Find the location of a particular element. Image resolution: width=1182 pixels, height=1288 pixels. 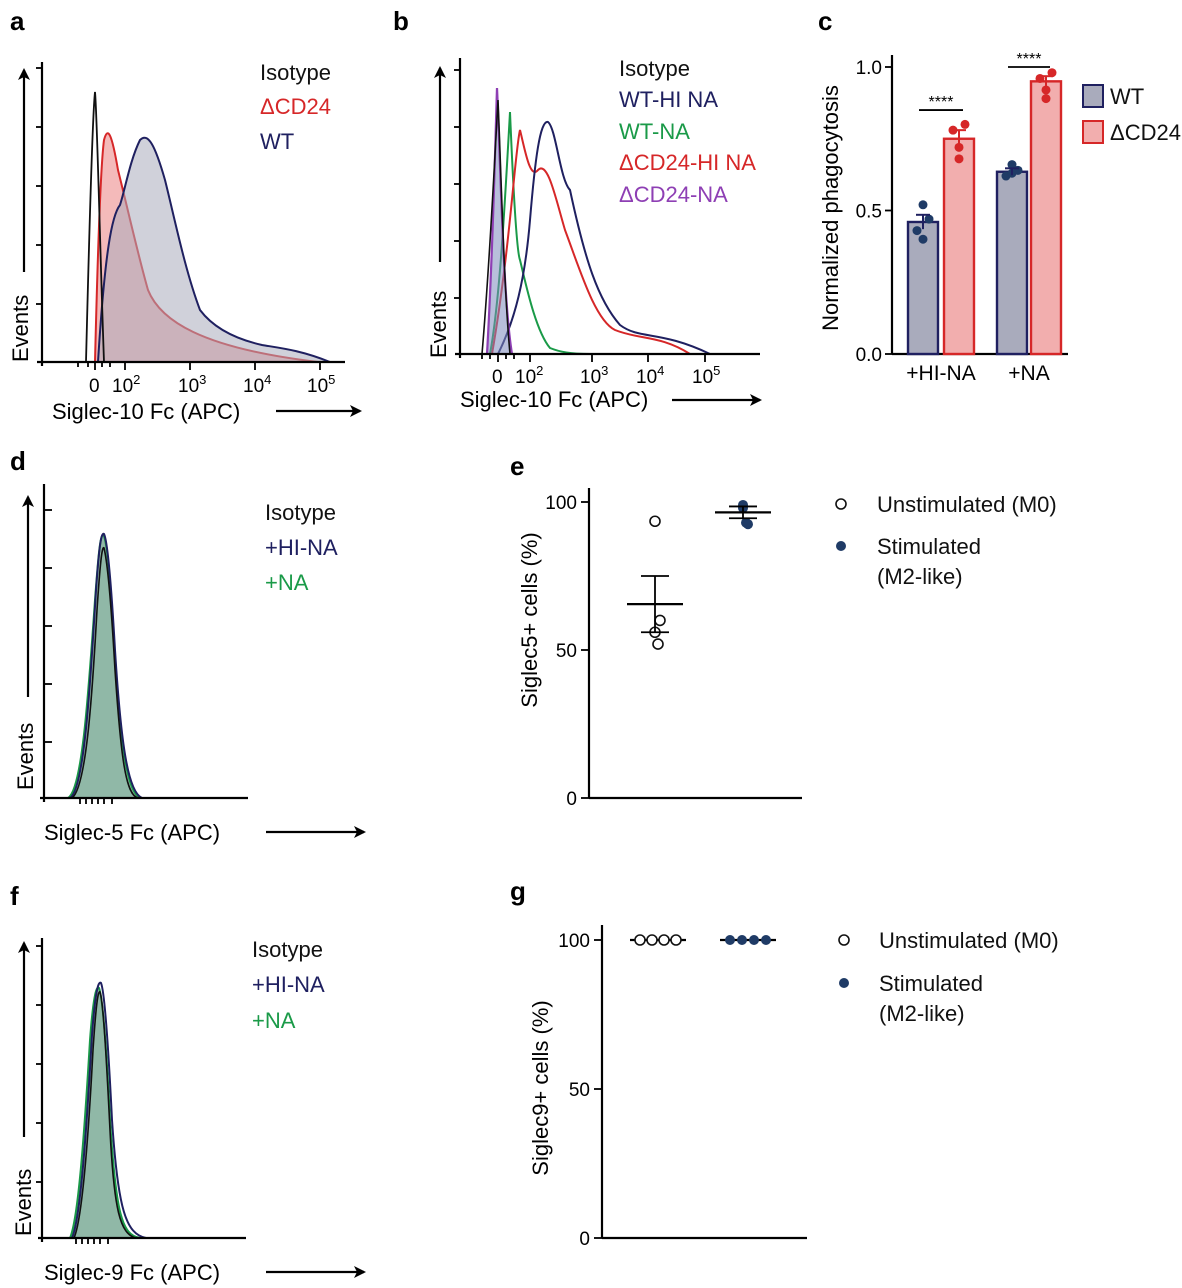

panel-label-g: g is located at coordinates (518, 891).